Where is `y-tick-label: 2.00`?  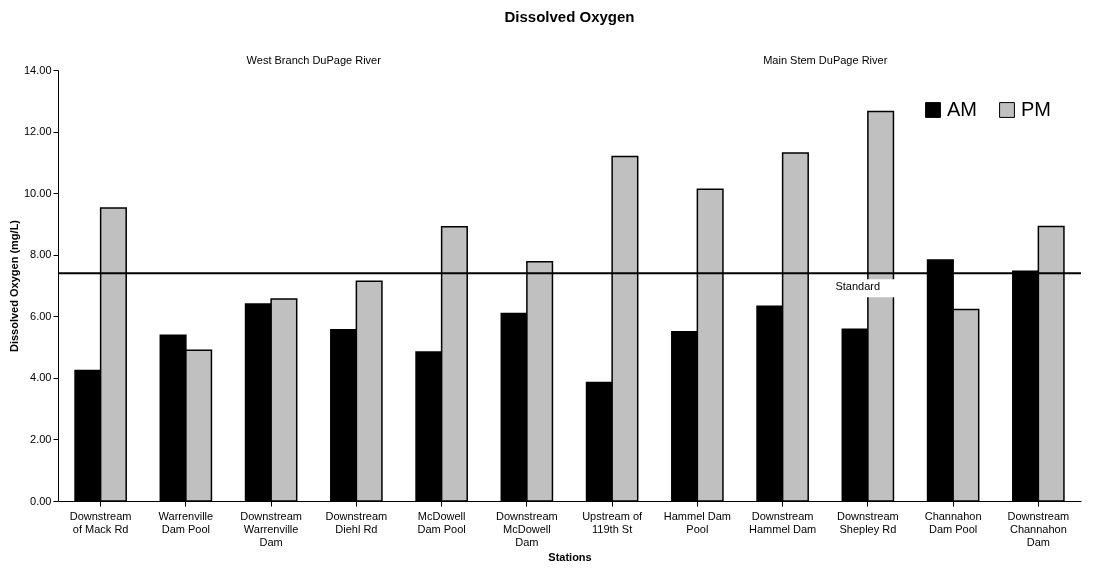
y-tick-label: 2.00 is located at coordinates (41, 438).